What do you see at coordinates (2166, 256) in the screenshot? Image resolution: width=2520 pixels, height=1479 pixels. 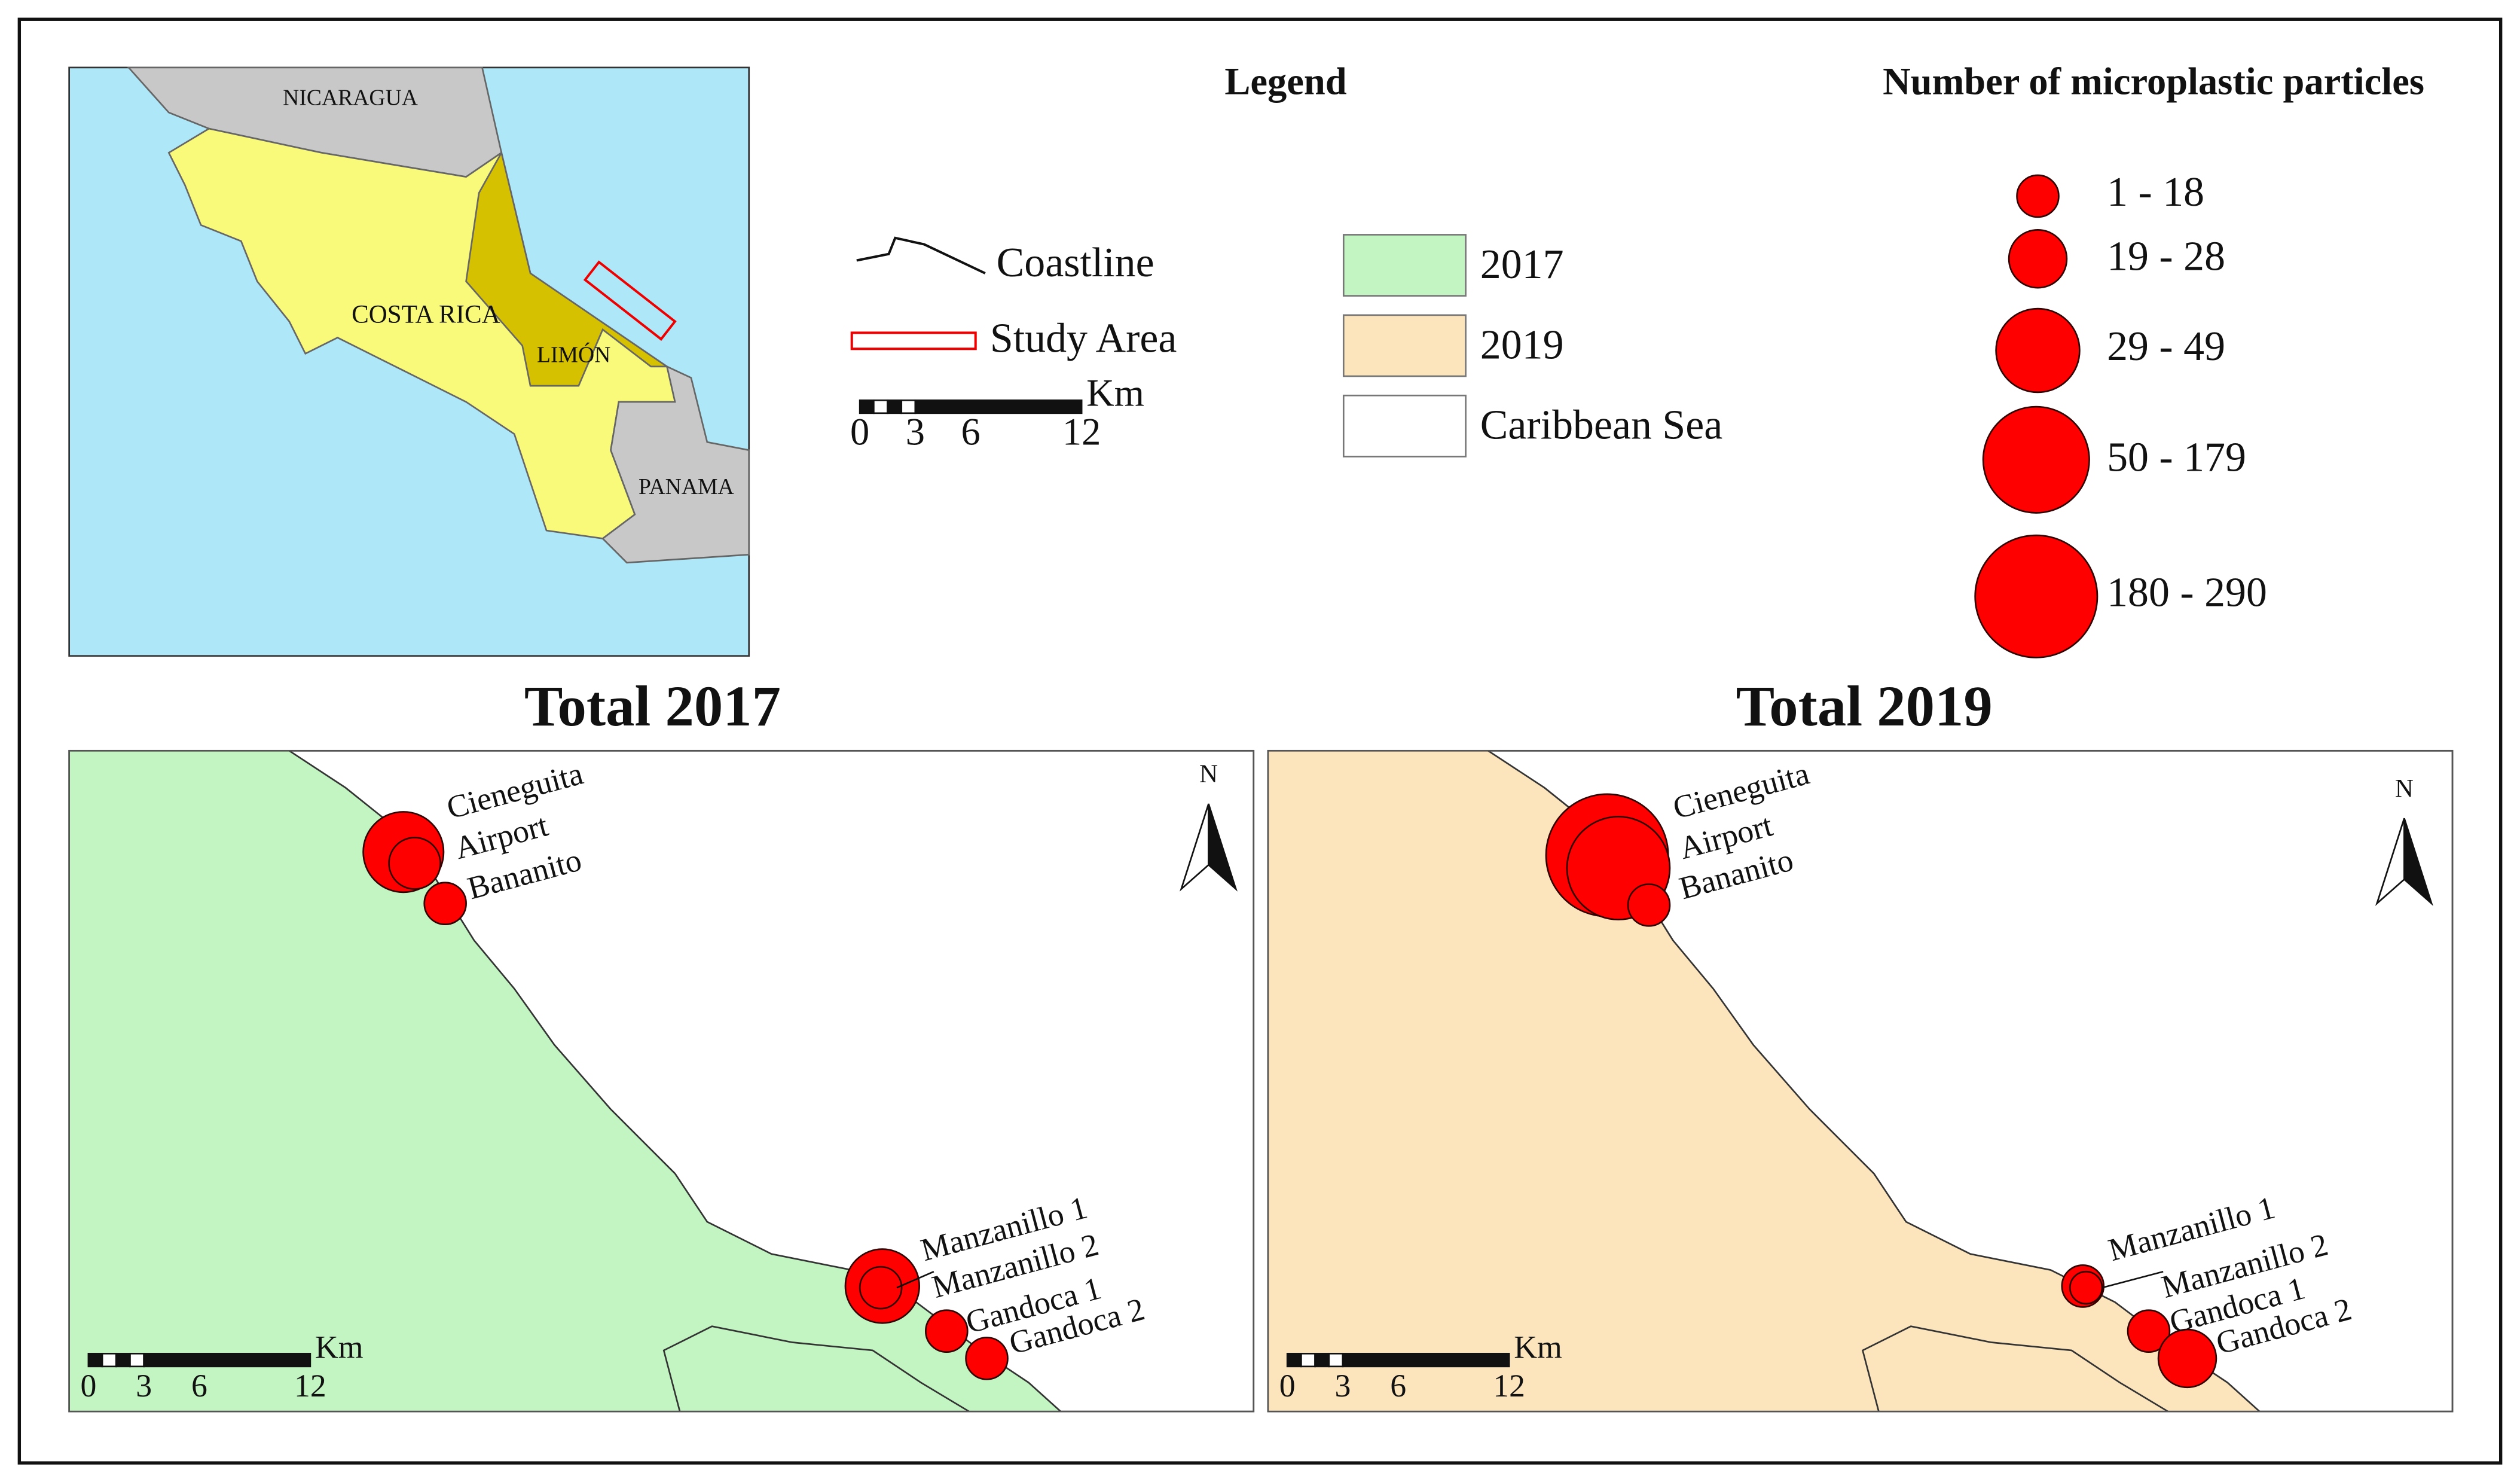 I see `size-class-label: 19 - 28` at bounding box center [2166, 256].